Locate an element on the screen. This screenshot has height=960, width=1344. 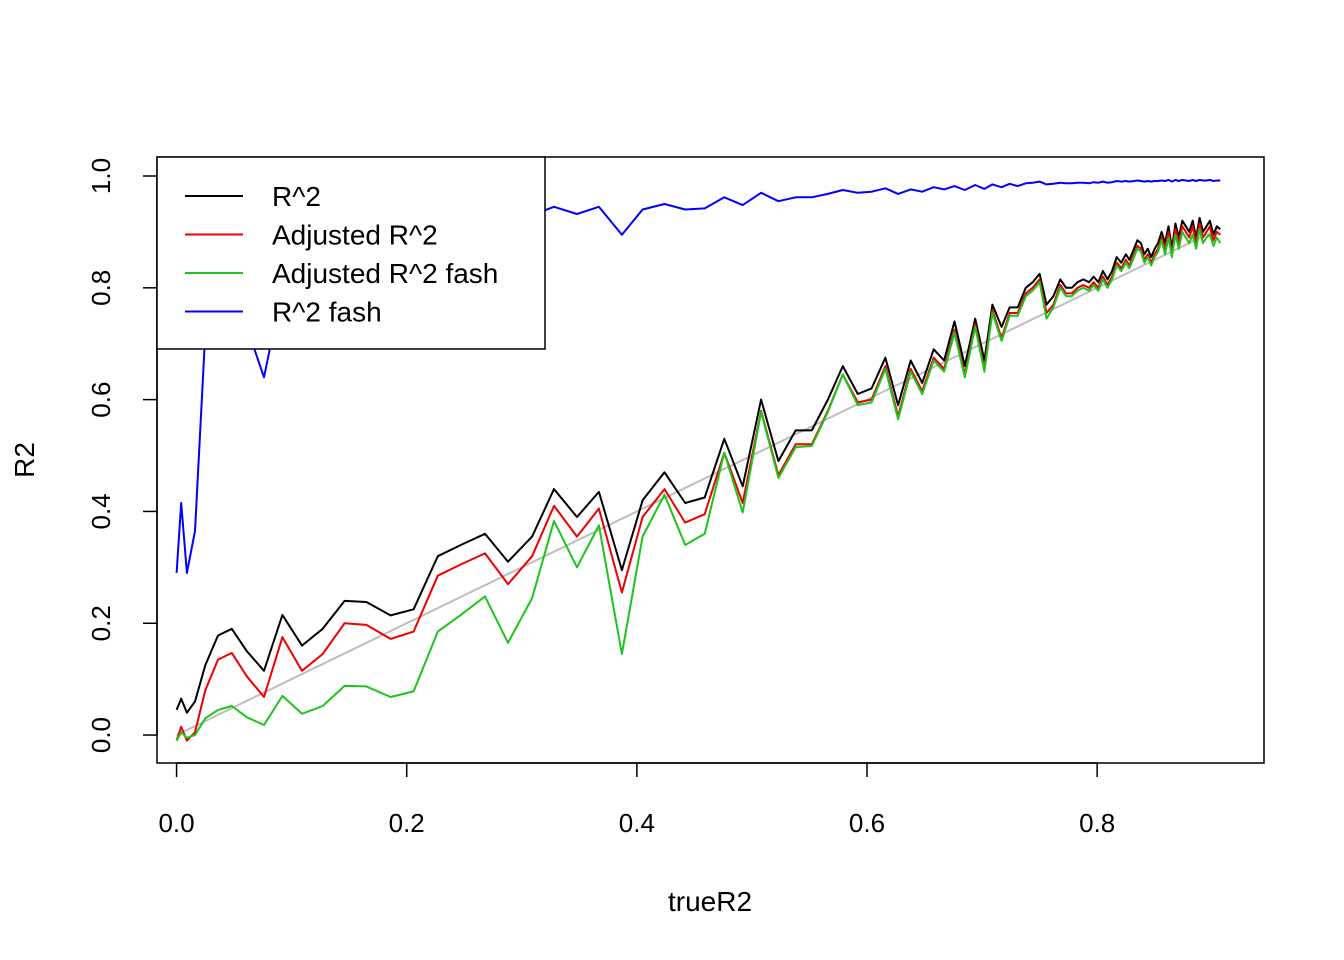
y-tick-label: 0.6 is located at coordinates (101, 400).